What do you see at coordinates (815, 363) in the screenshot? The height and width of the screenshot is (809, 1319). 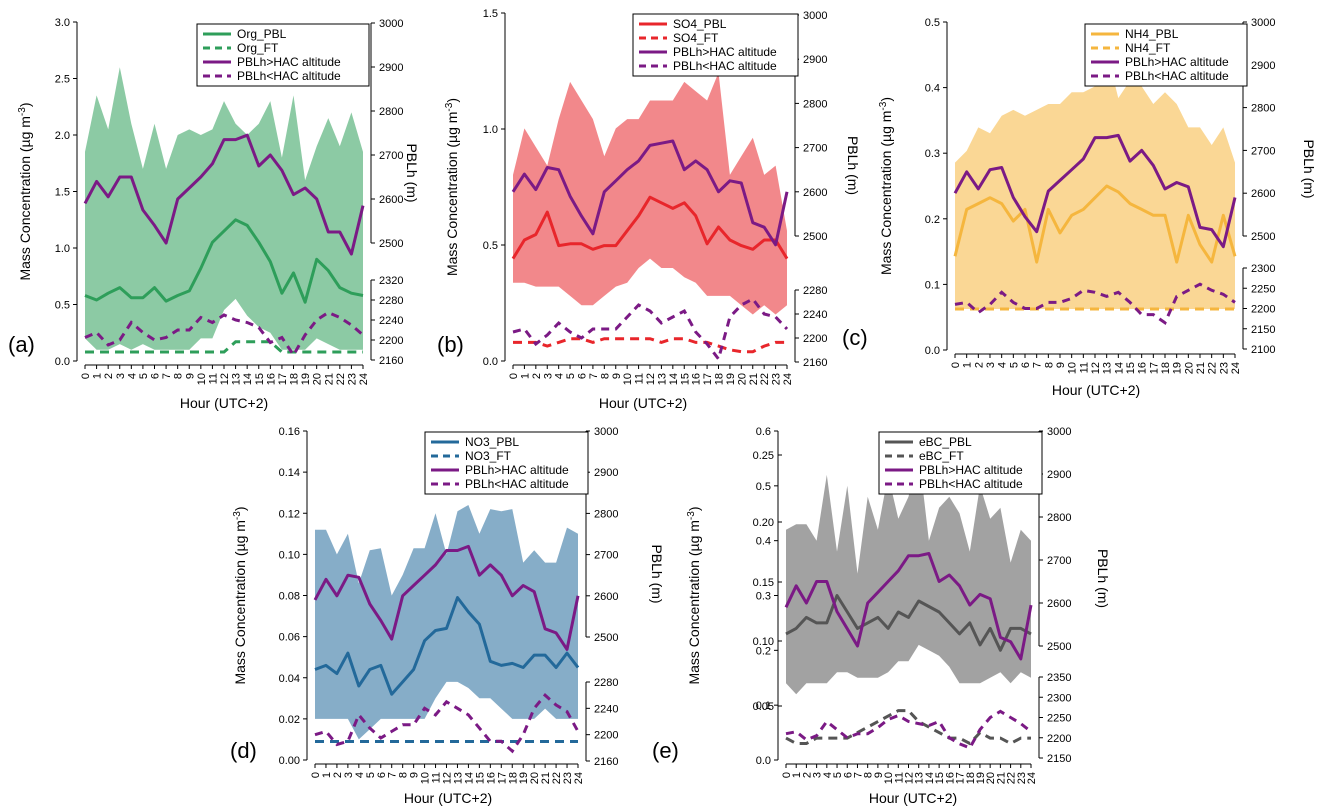 I see `right-tick-label: 2160` at bounding box center [815, 363].